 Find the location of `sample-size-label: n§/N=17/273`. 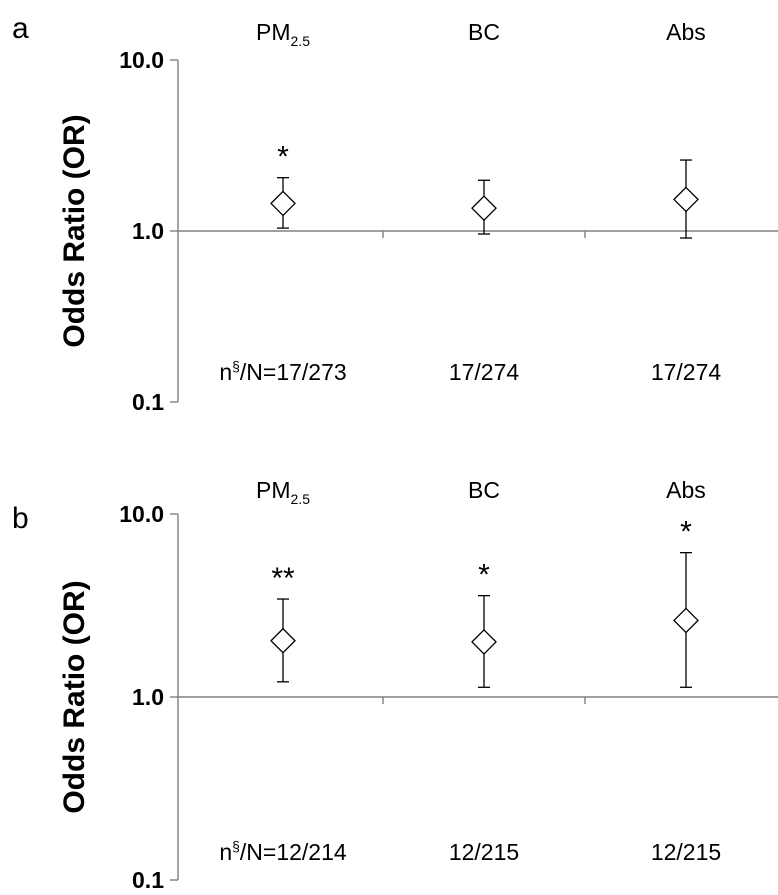

sample-size-label: n§/N=17/273 is located at coordinates (282, 371).